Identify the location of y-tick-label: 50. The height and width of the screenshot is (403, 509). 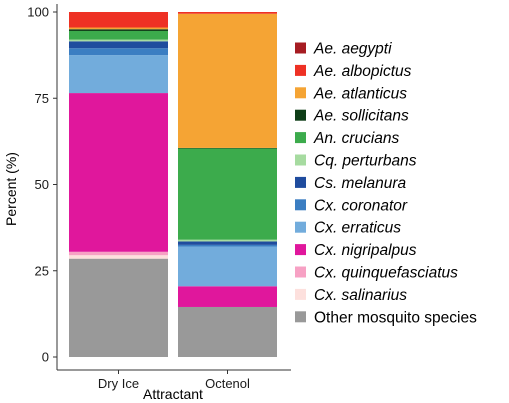
(42, 184).